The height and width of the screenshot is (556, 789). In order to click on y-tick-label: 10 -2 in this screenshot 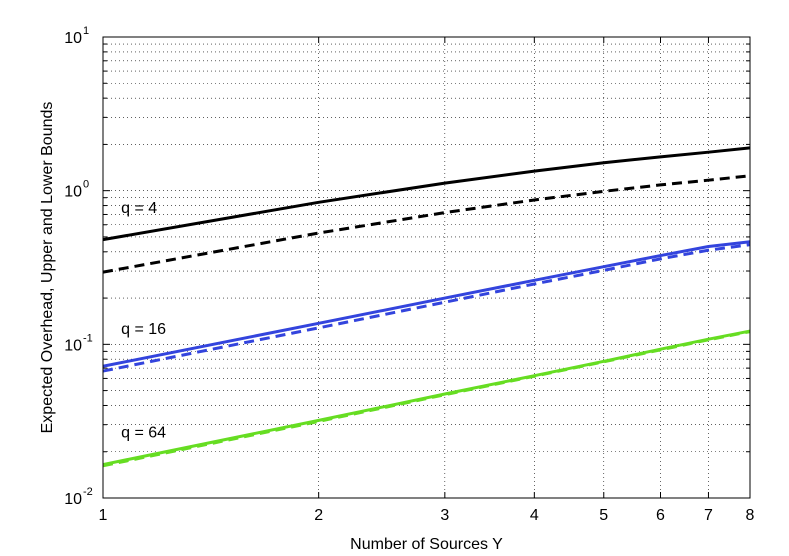, I will do `click(78, 497)`.